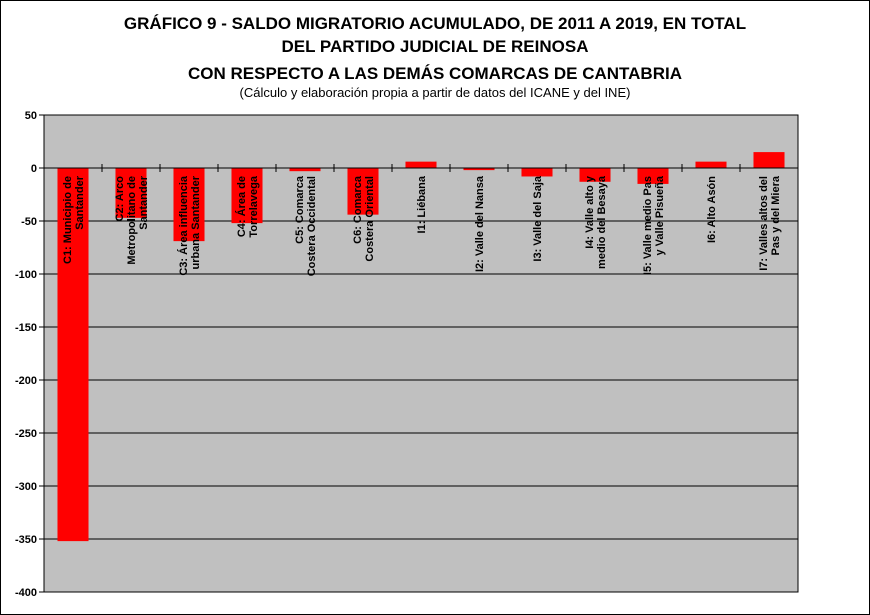 Image resolution: width=870 pixels, height=615 pixels. I want to click on category-label: C5: ComarcaCostera Occidental, so click(306, 225).